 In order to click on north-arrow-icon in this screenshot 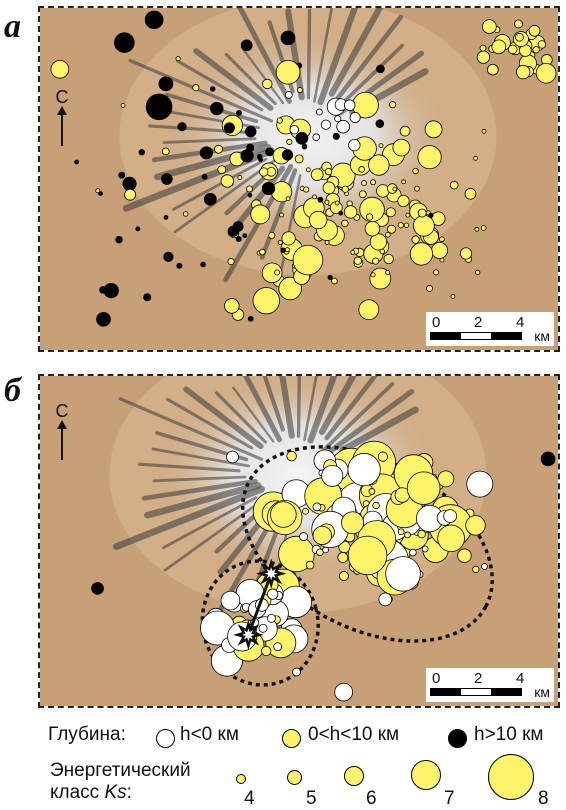, I will do `click(62, 440)`.